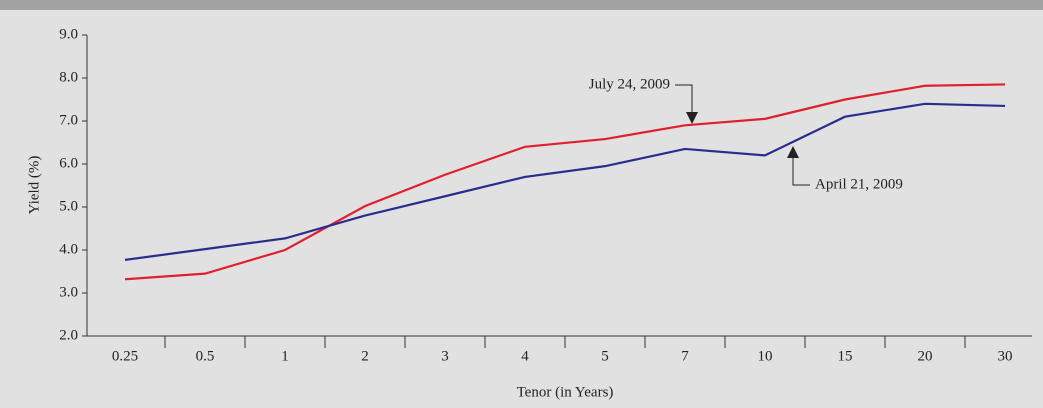 The width and height of the screenshot is (1043, 408). I want to click on y-tick-label: 9.0, so click(68, 34).